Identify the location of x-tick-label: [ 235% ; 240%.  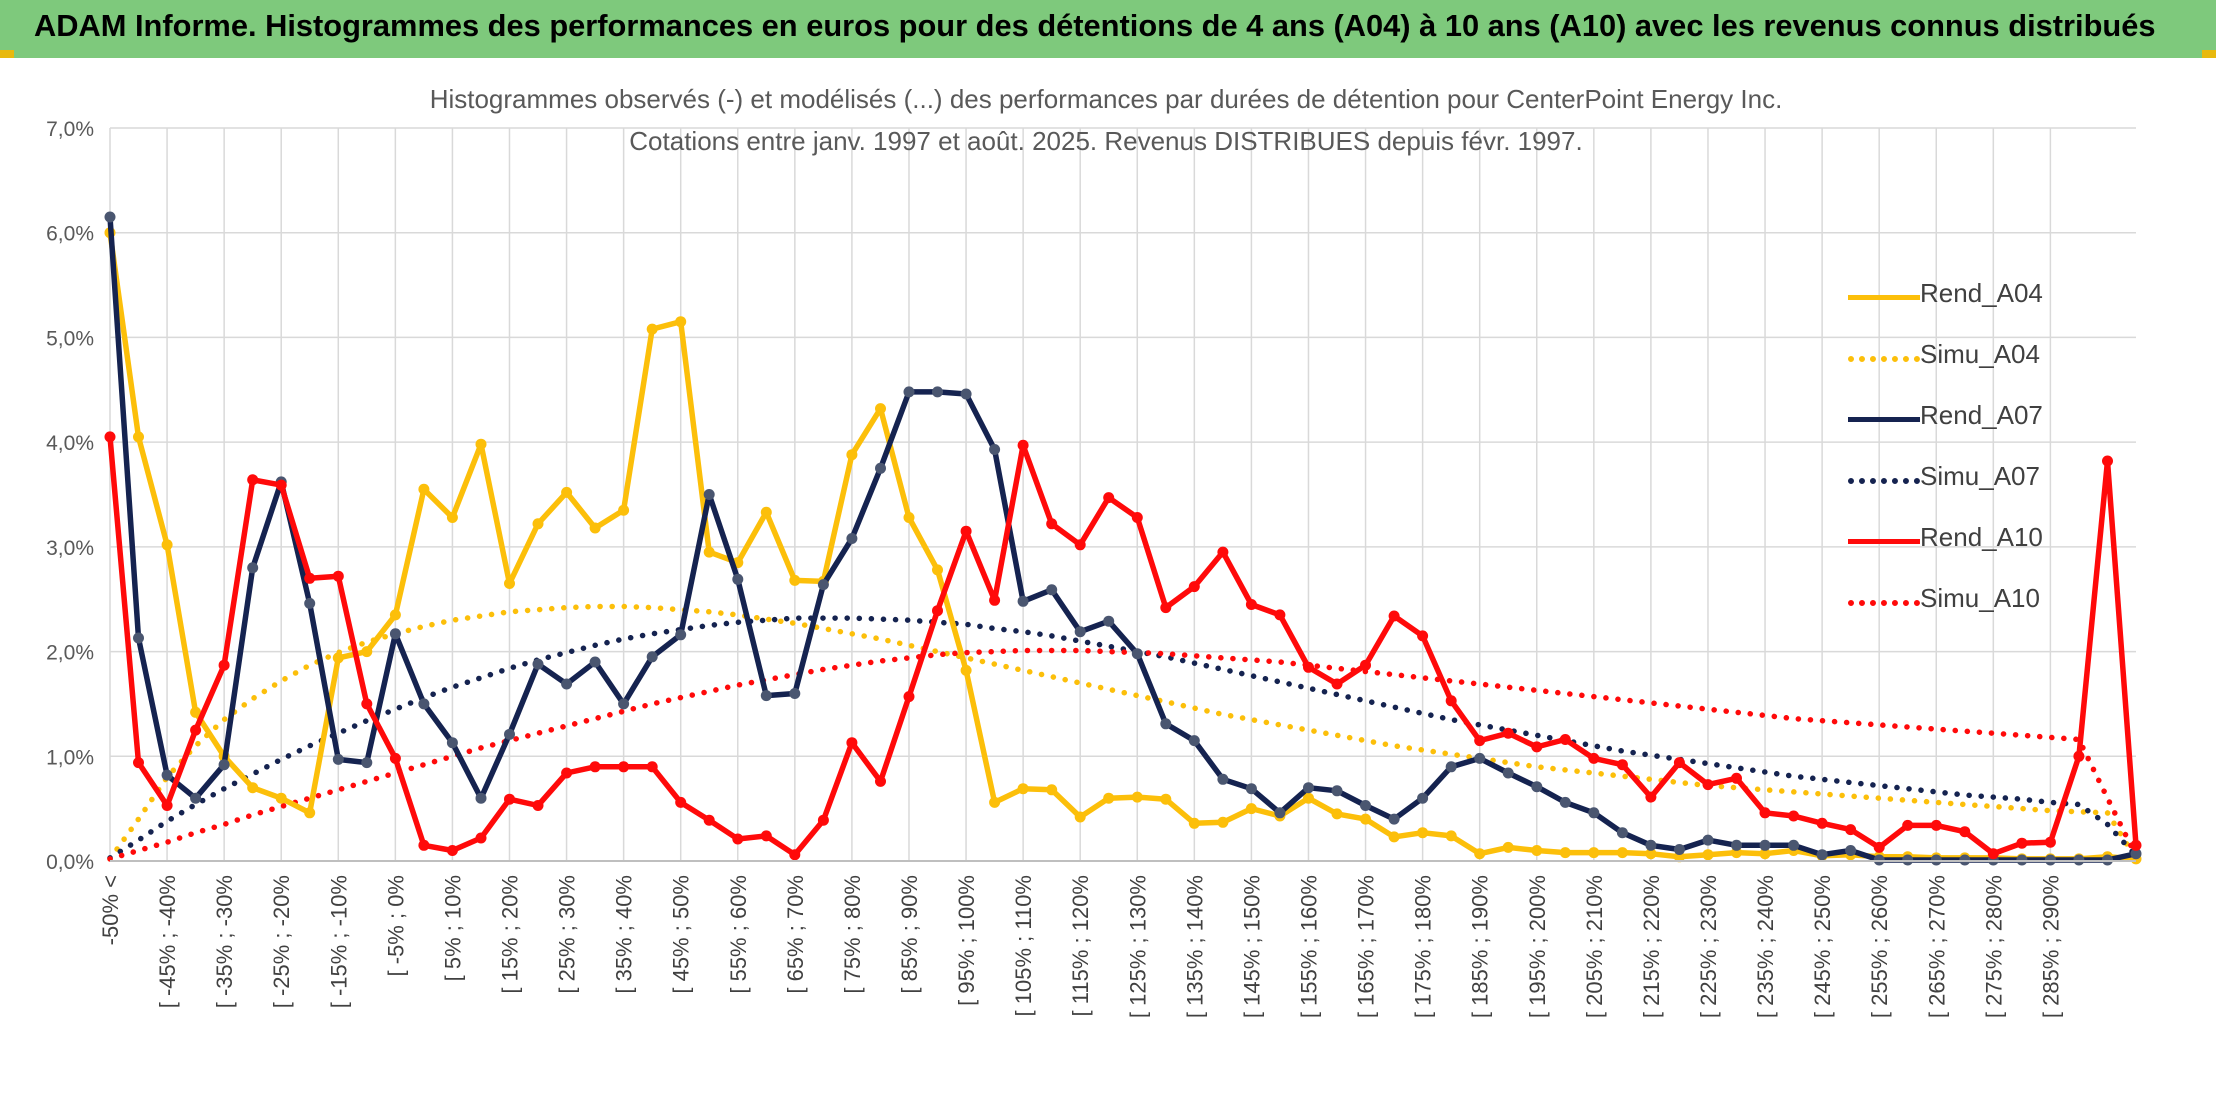
(1765, 946).